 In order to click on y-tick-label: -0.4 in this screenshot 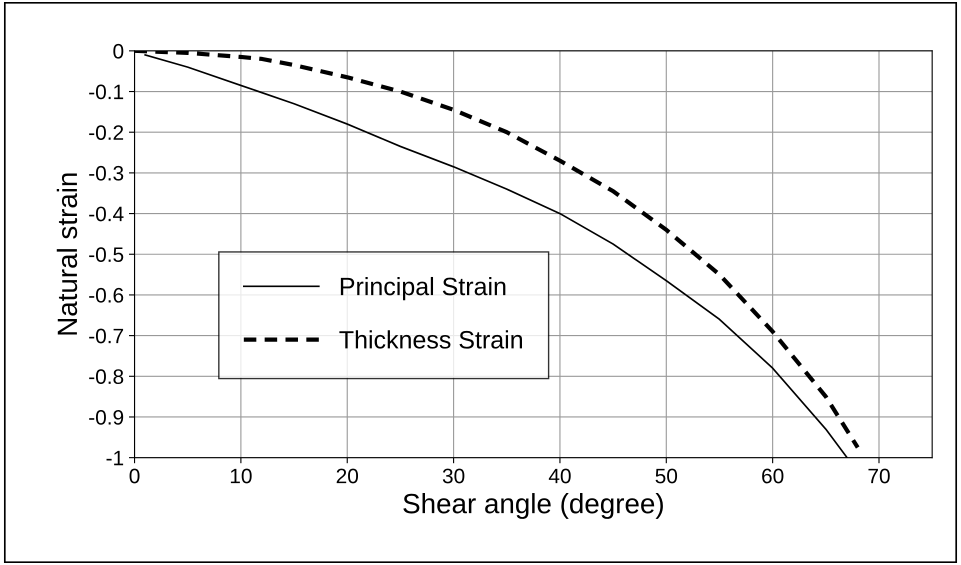, I will do `click(106, 214)`.